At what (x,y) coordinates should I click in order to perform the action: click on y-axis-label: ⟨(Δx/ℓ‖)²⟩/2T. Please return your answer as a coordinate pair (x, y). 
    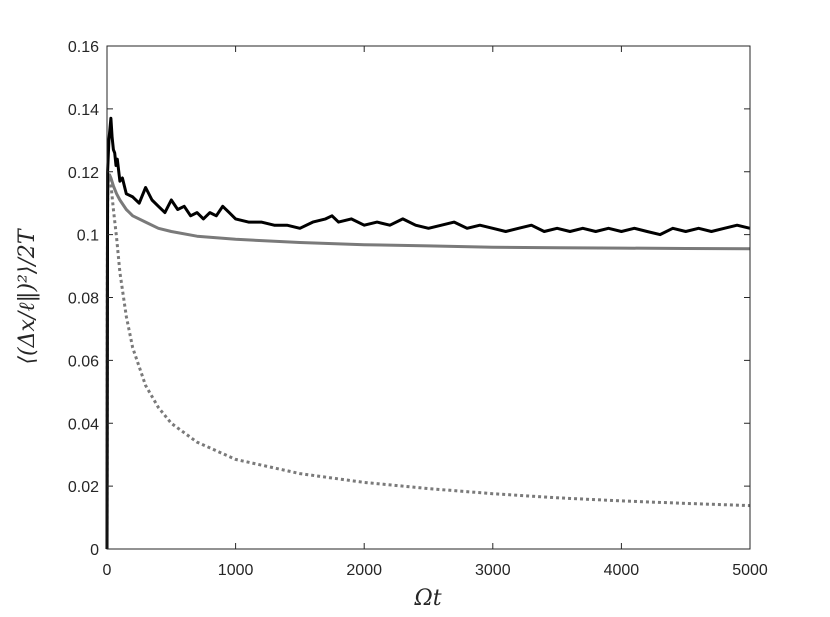
    Looking at the image, I should click on (27, 295).